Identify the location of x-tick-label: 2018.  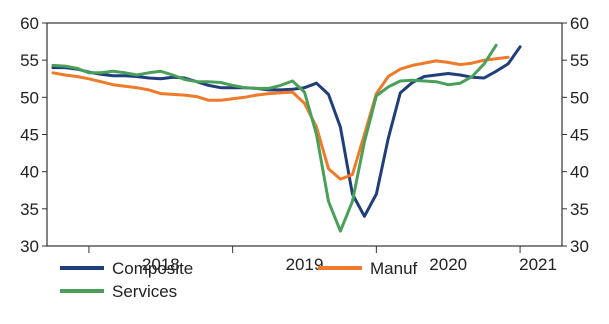
(161, 264).